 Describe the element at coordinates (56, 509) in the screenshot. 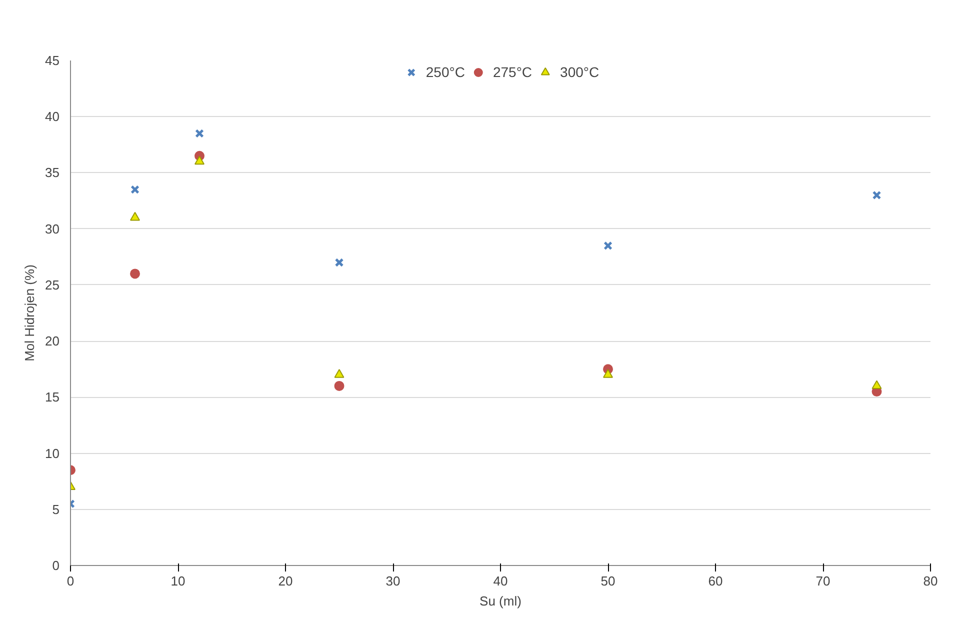

I see `y-tick-label: 5` at that location.